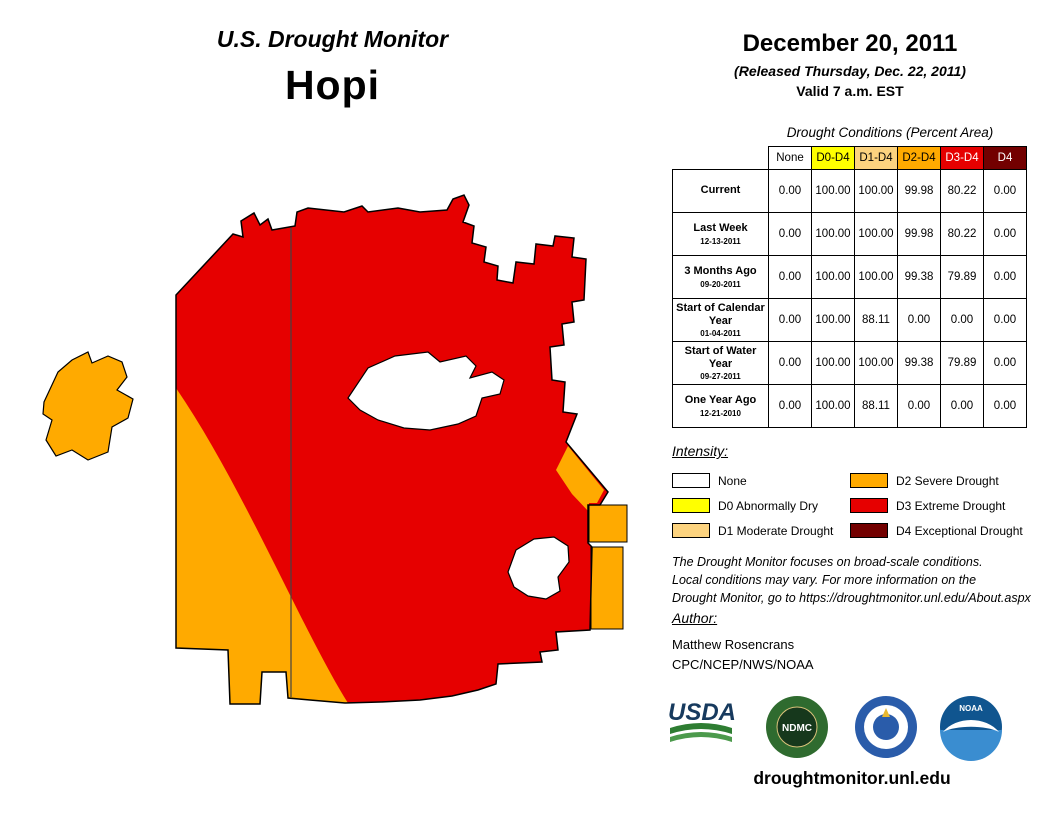  Describe the element at coordinates (852, 778) in the screenshot. I see `footer-url: droughtmonitor.unl.edu` at that location.